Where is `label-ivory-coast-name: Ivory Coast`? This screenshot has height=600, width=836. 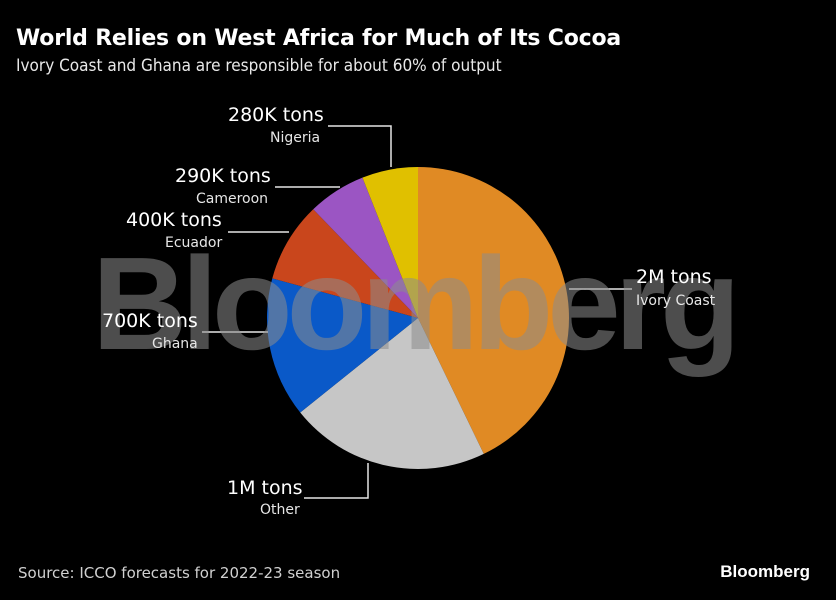 label-ivory-coast-name: Ivory Coast is located at coordinates (676, 301).